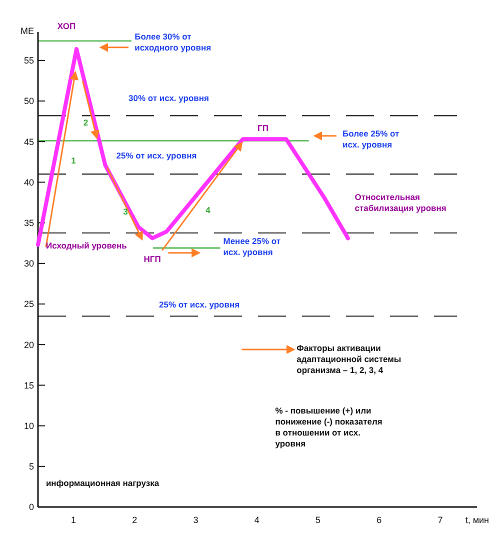 This screenshot has width=499, height=549. I want to click on annotation: НГП, so click(152, 259).